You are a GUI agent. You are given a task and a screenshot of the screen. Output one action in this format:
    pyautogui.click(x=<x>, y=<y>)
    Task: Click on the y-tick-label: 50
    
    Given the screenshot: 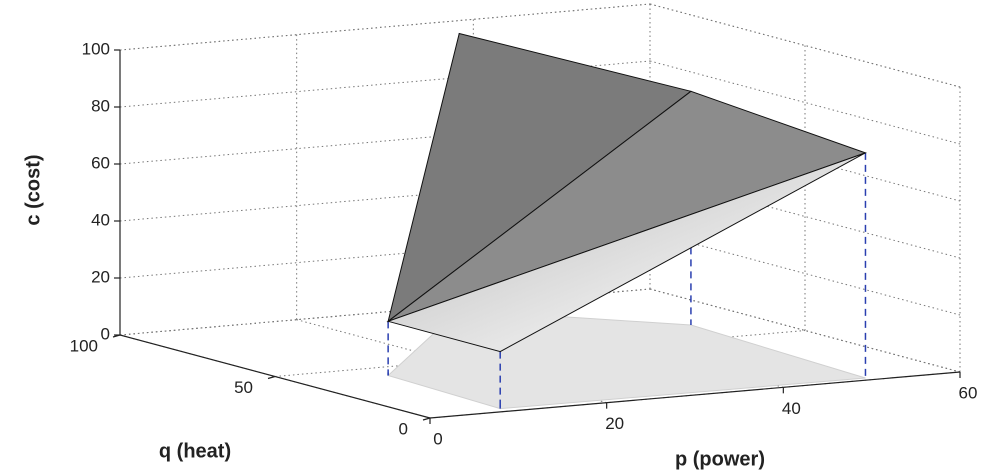 What is the action you would take?
    pyautogui.click(x=243, y=387)
    